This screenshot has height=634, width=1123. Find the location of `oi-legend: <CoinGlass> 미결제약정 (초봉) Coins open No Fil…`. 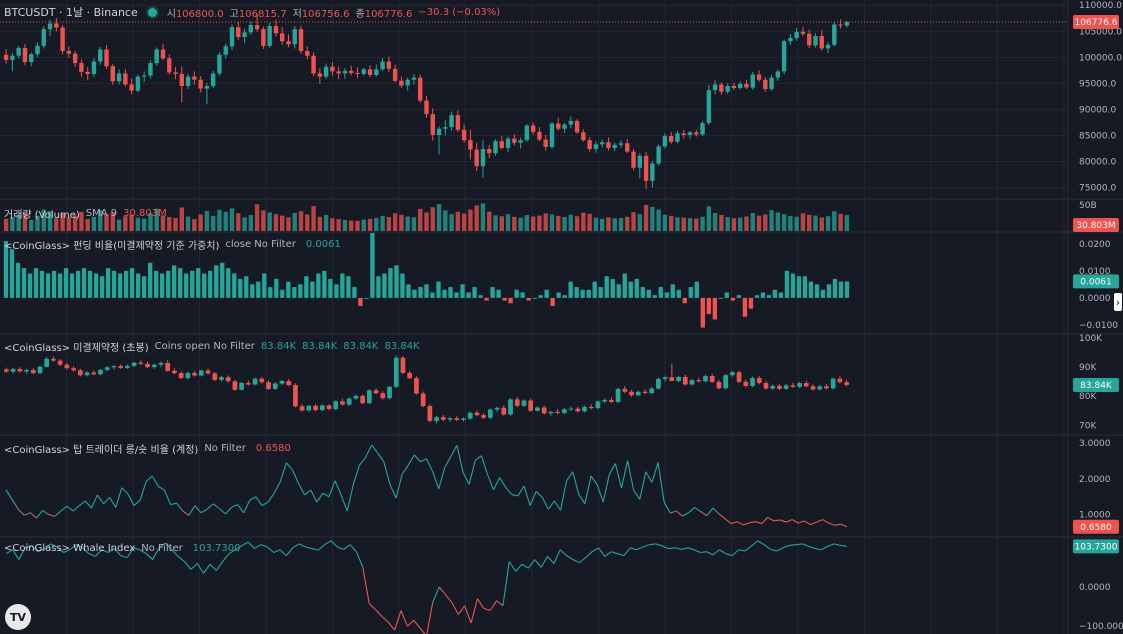

oi-legend: <CoinGlass> 미결제약정 (초봉) Coins open No Fil… is located at coordinates (212, 346).